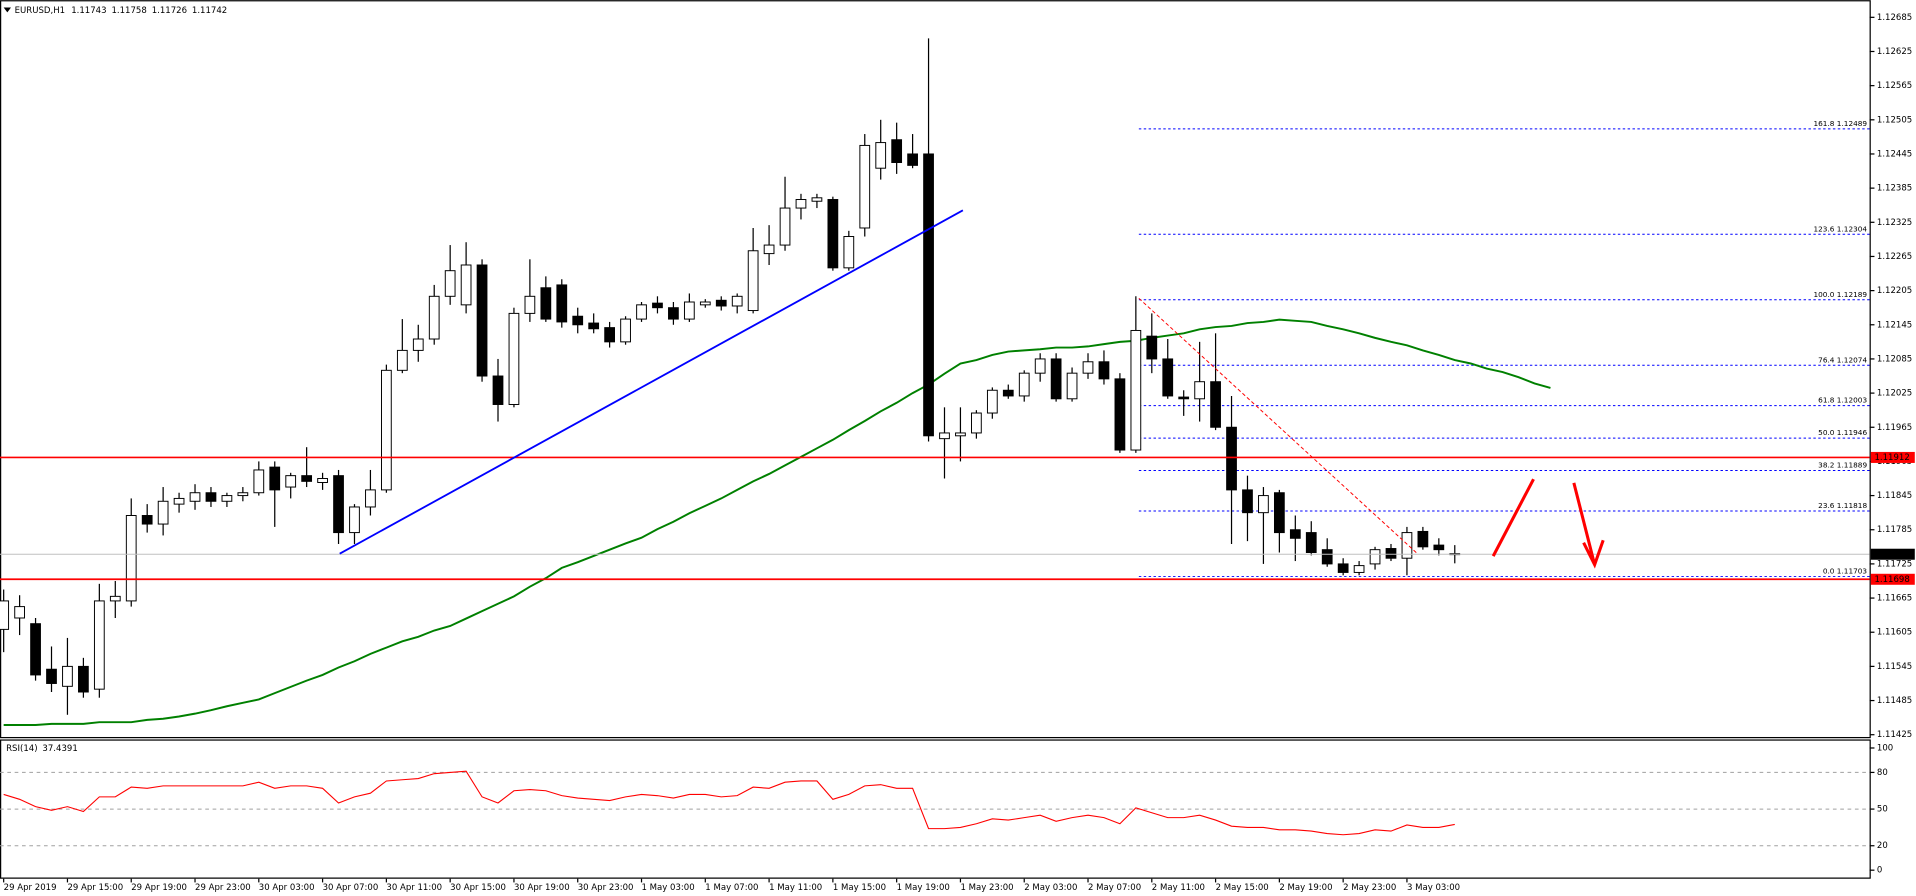 Image resolution: width=1916 pixels, height=896 pixels. What do you see at coordinates (1840, 294) in the screenshot?
I see `fib-label: 100.0 1.12189` at bounding box center [1840, 294].